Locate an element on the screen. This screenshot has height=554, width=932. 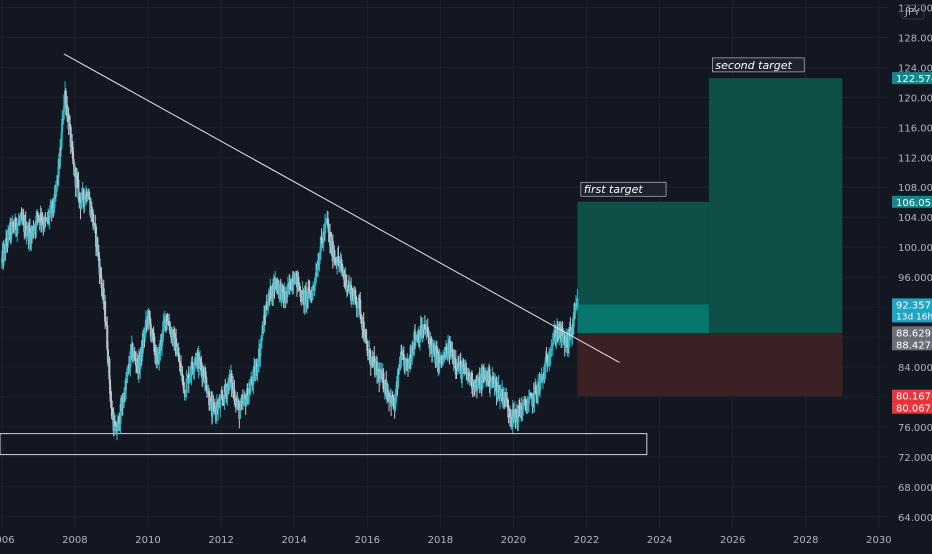
price-tag is located at coordinates (912, 395).